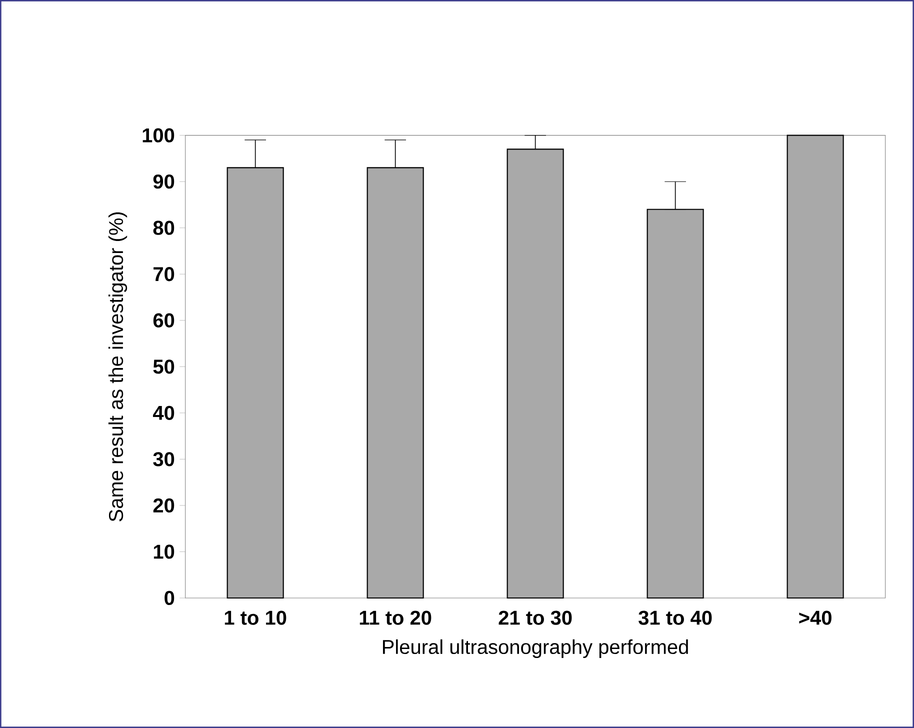 This screenshot has width=914, height=728. What do you see at coordinates (118, 367) in the screenshot?
I see `y-axis-title: Same result as the investigator (%)` at bounding box center [118, 367].